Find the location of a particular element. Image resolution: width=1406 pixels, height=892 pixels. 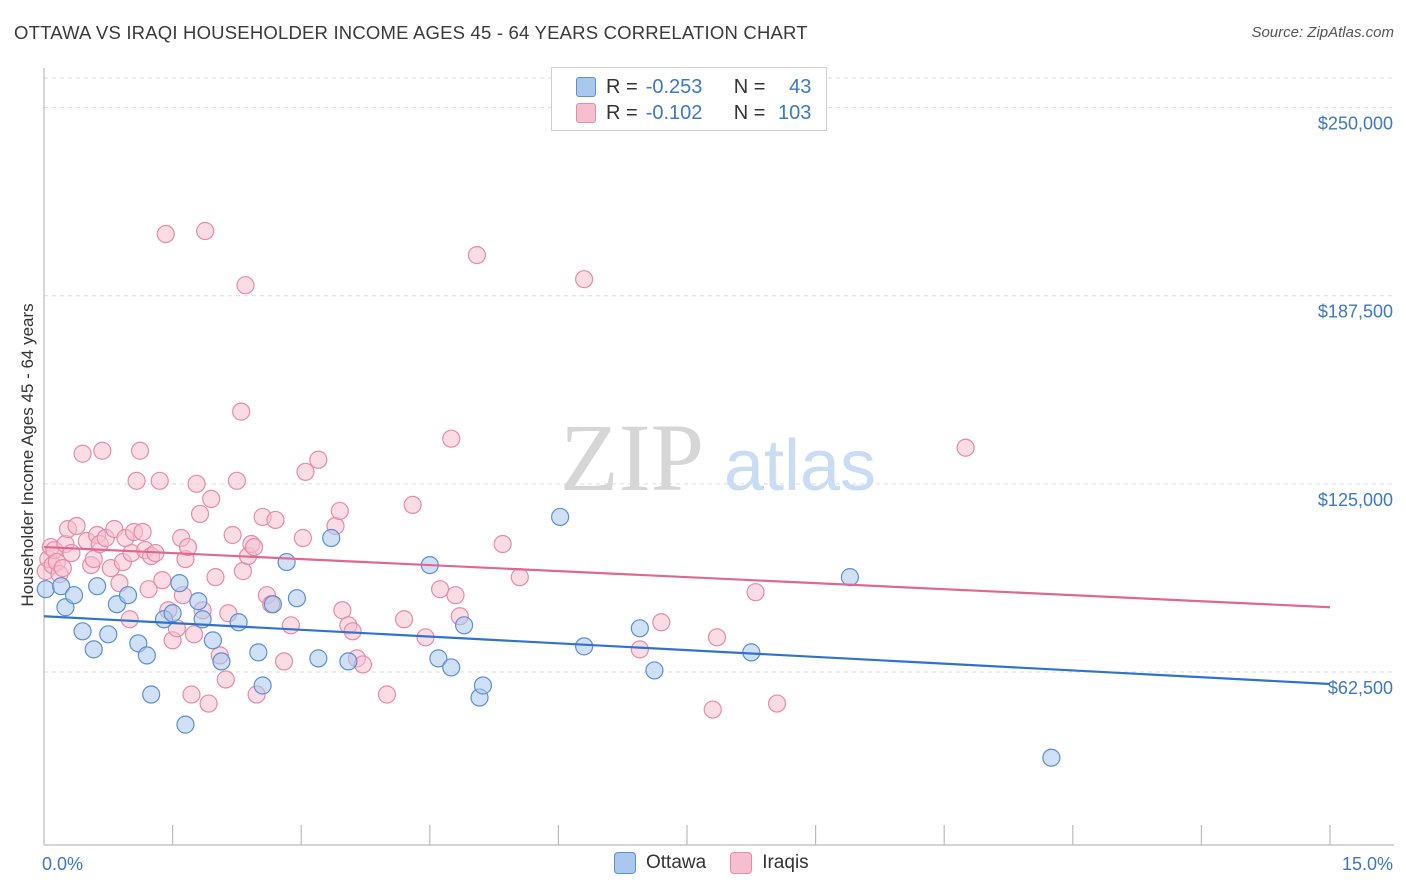

x-axis-ticks: 0.0% 15.0% is located at coordinates (717, 864).